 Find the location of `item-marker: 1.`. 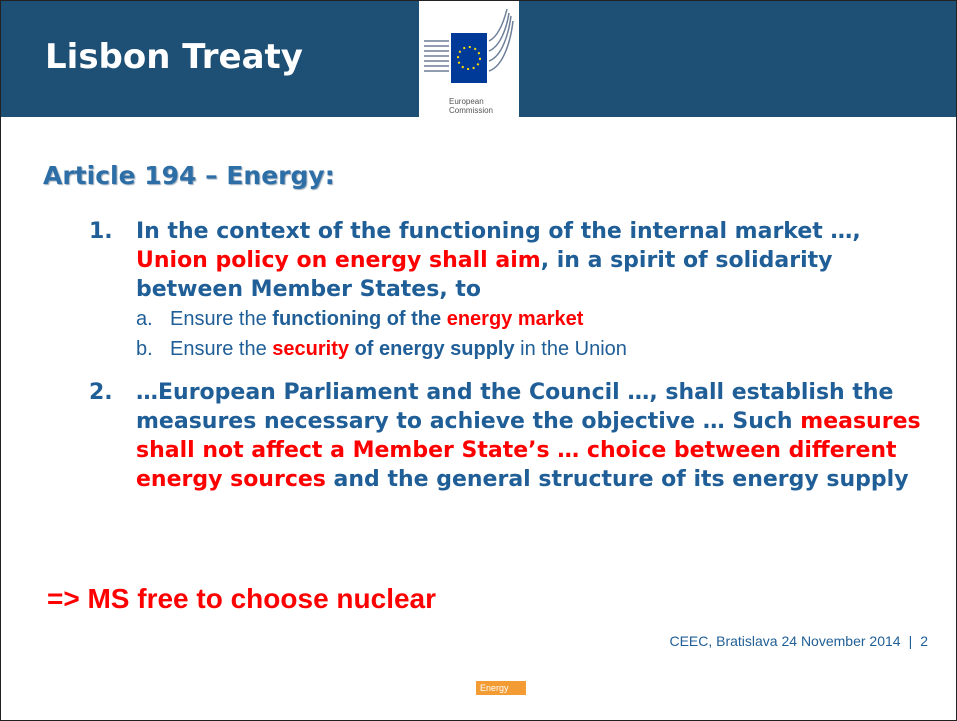

item-marker: 1. is located at coordinates (101, 231).